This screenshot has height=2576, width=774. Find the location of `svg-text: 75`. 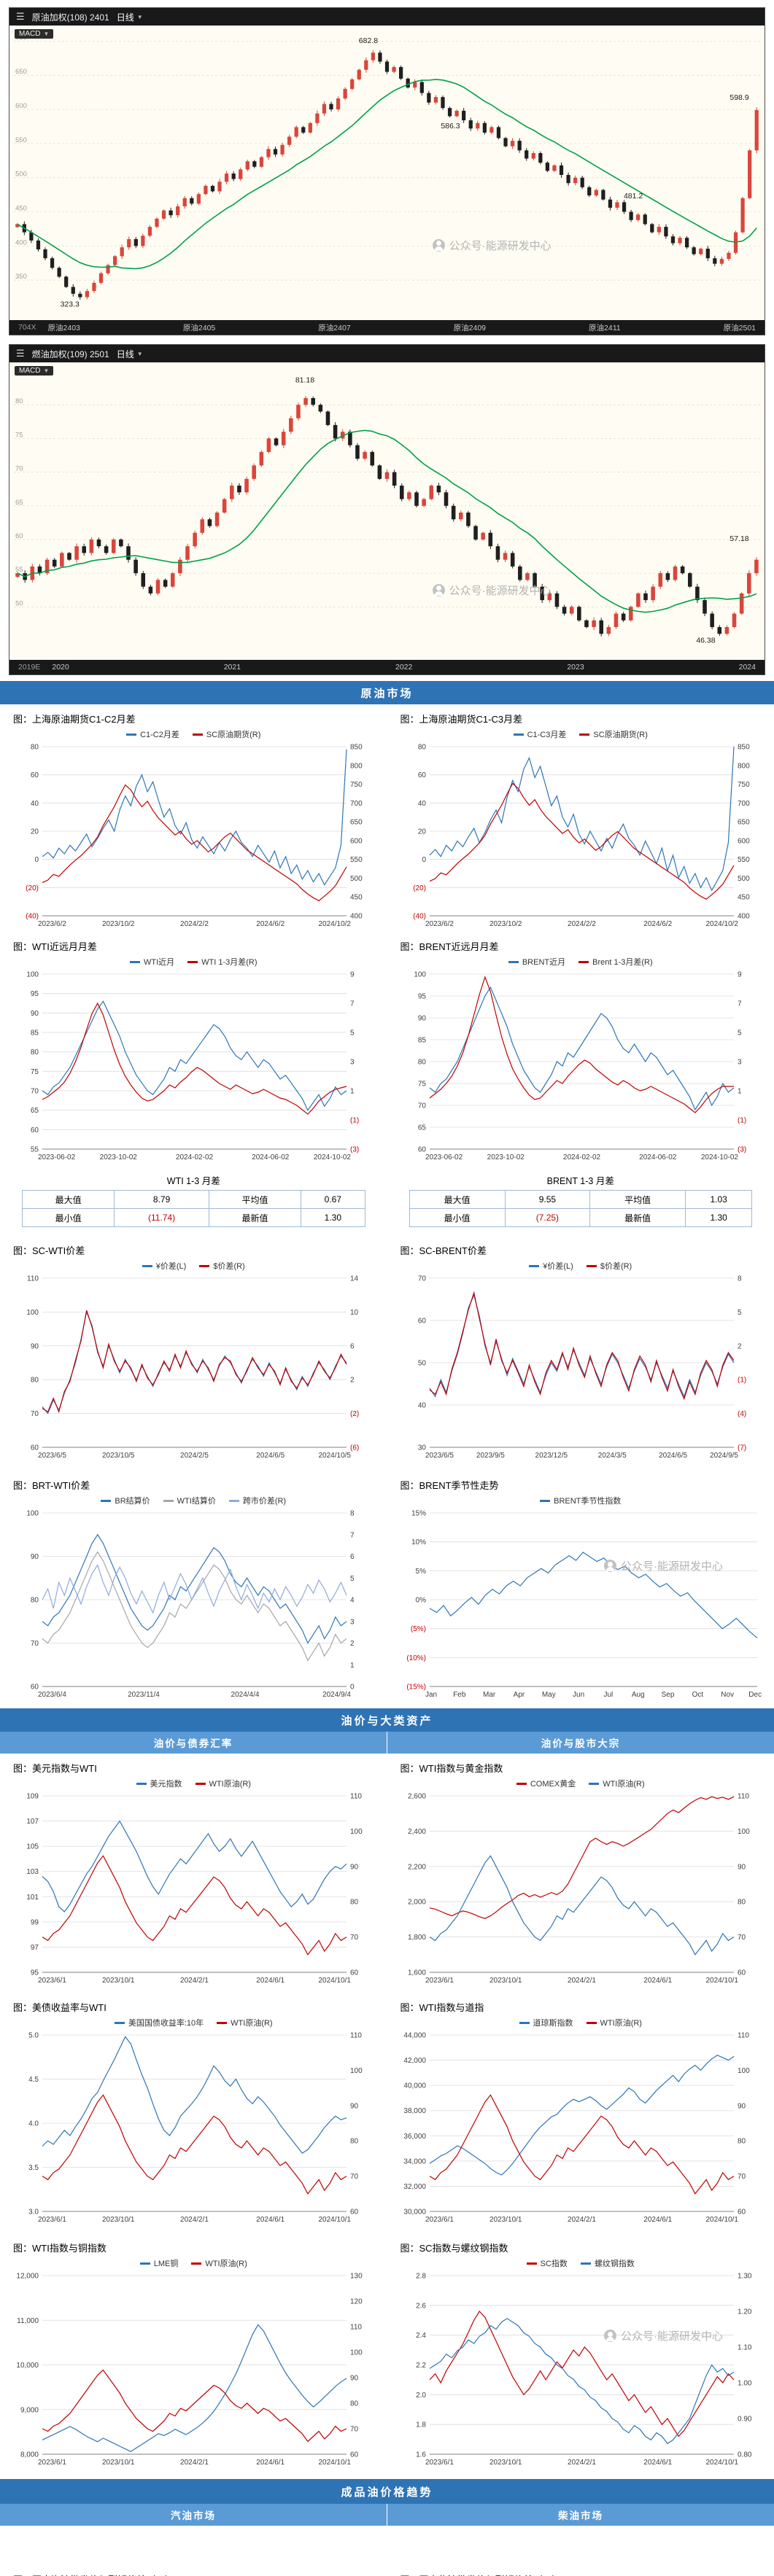

svg-text: 75 is located at coordinates (35, 1072).